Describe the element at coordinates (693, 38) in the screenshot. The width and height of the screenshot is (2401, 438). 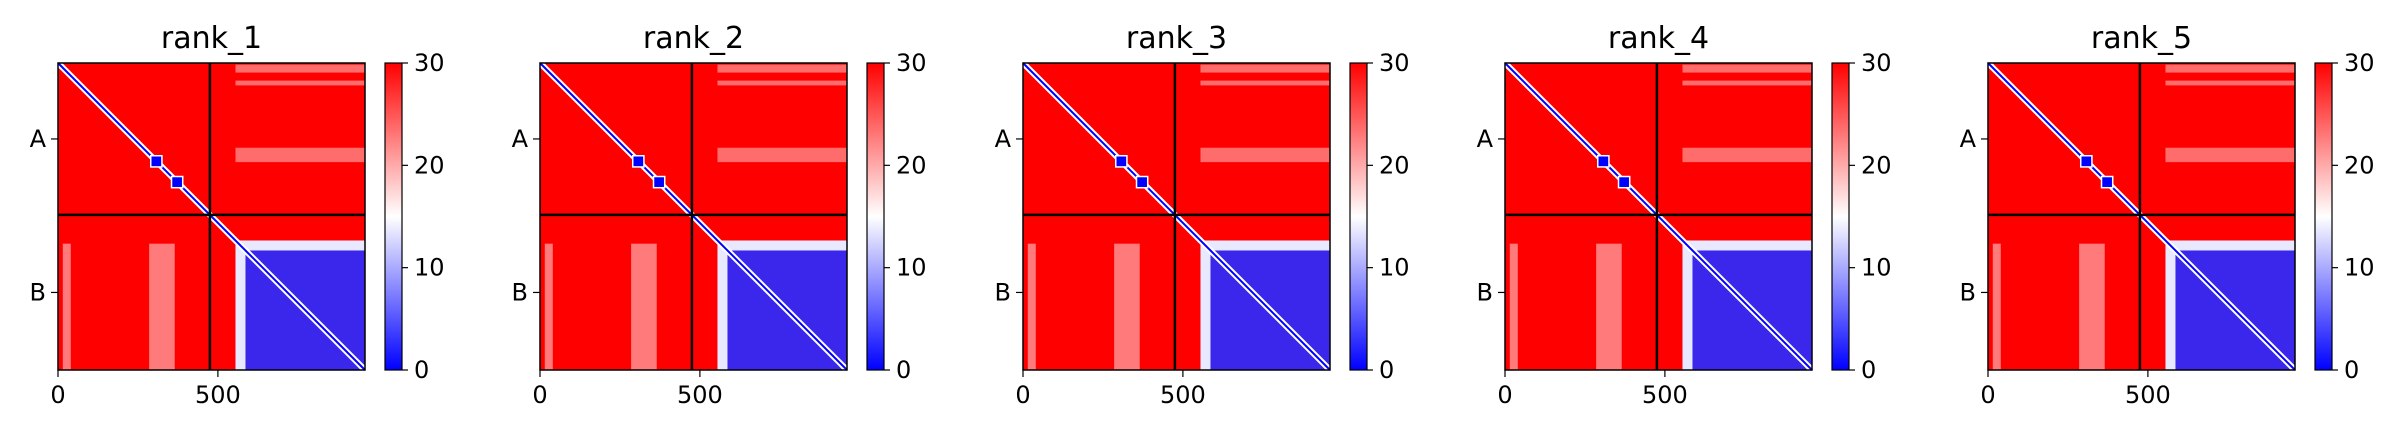
I see `chart-title: rank_2` at that location.